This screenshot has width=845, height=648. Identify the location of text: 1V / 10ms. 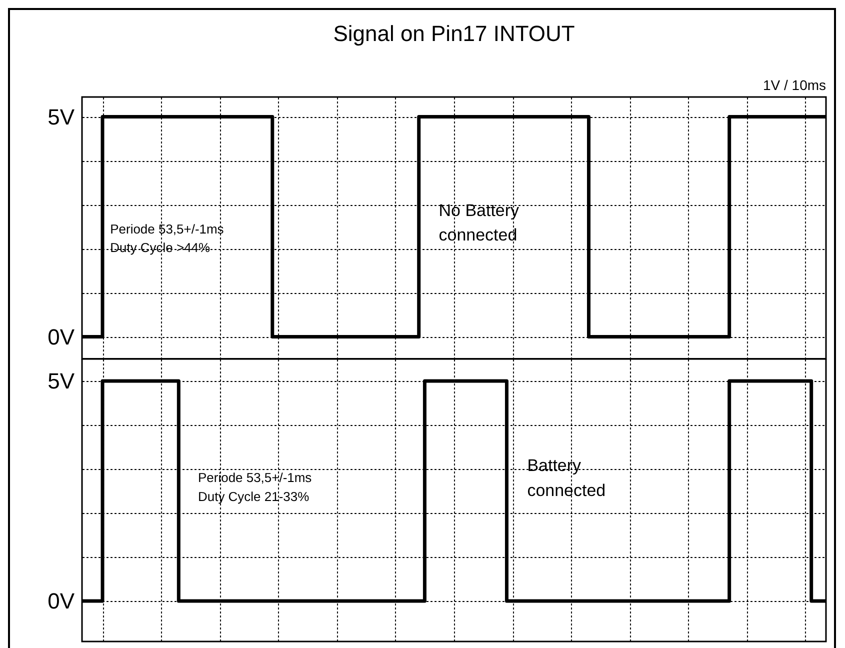
(794, 85).